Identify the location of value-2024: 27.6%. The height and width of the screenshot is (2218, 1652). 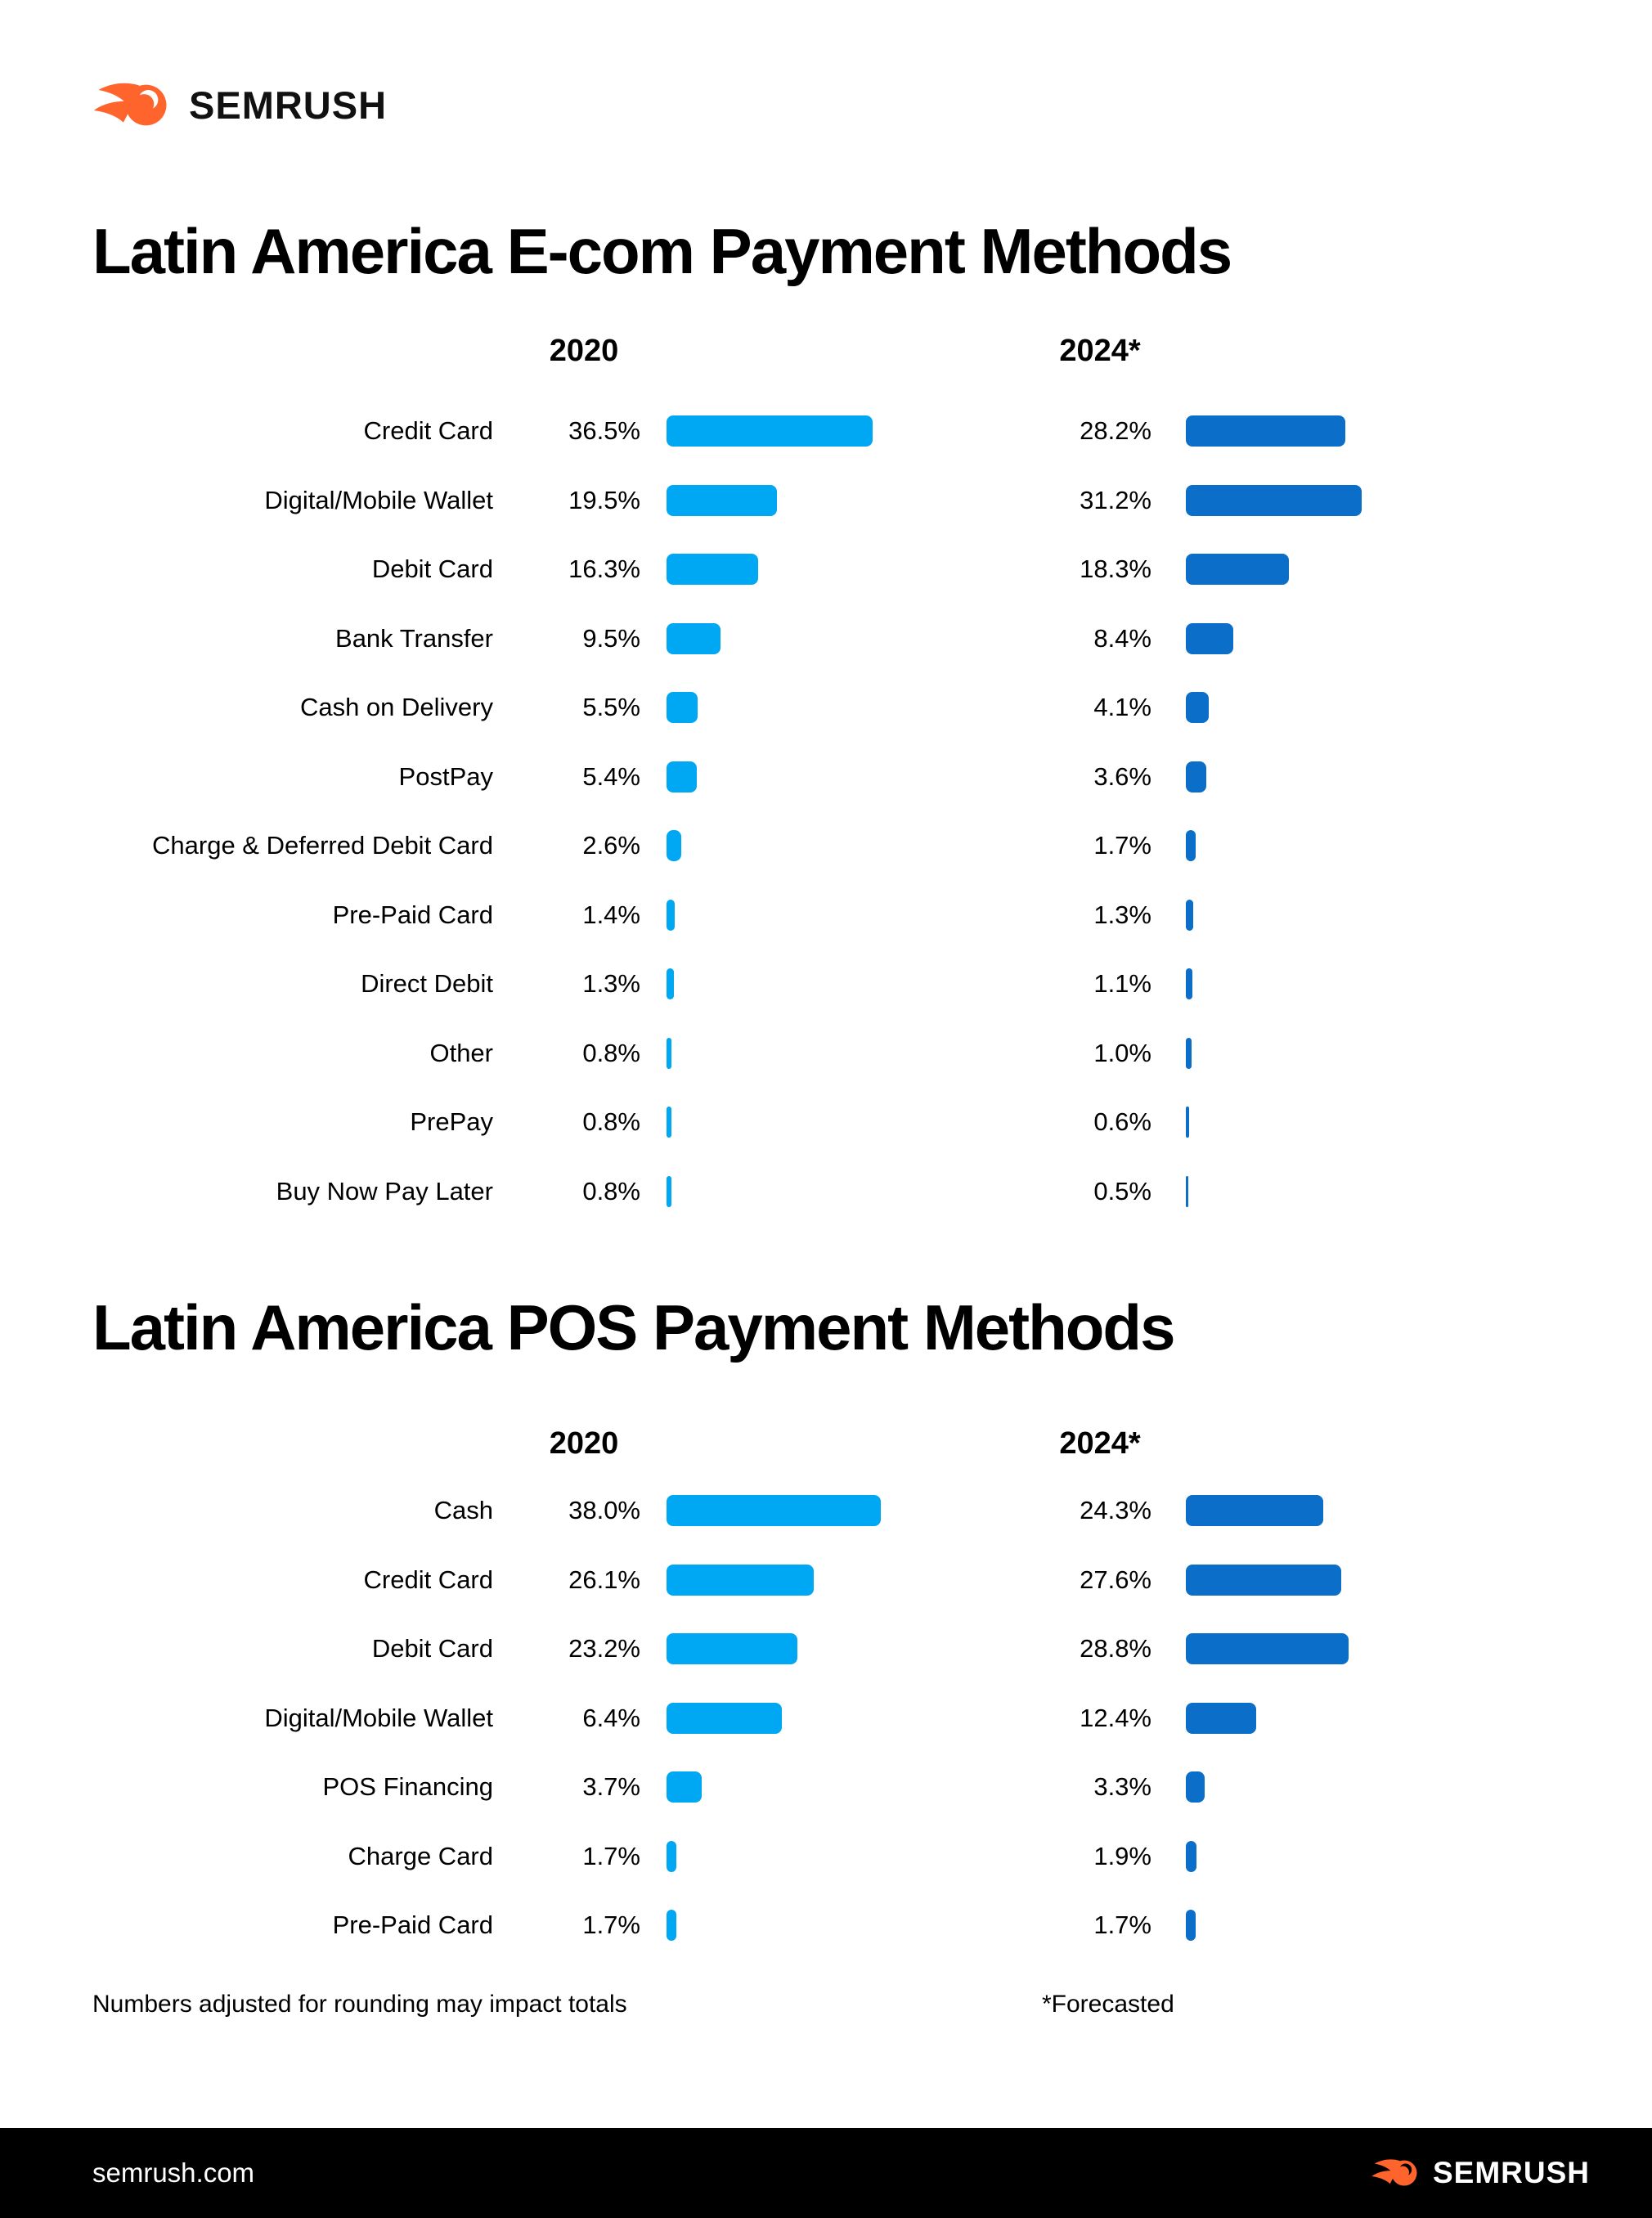
(1115, 1579).